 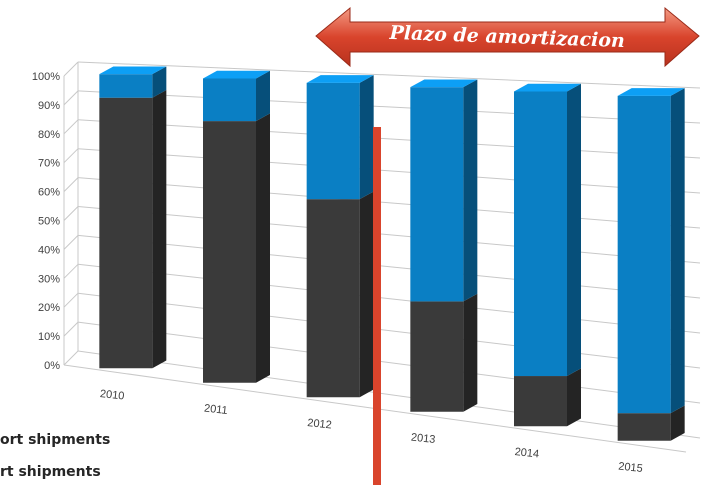 I want to click on legend-label-1: ort shipments, so click(x=55, y=440).